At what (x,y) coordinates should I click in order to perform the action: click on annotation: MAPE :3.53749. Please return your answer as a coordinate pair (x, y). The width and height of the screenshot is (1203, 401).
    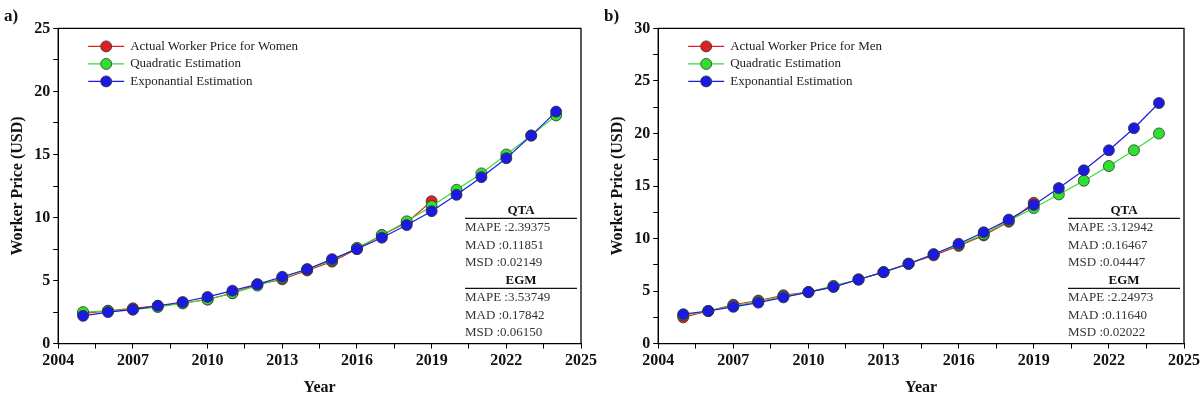
    Looking at the image, I should click on (508, 297).